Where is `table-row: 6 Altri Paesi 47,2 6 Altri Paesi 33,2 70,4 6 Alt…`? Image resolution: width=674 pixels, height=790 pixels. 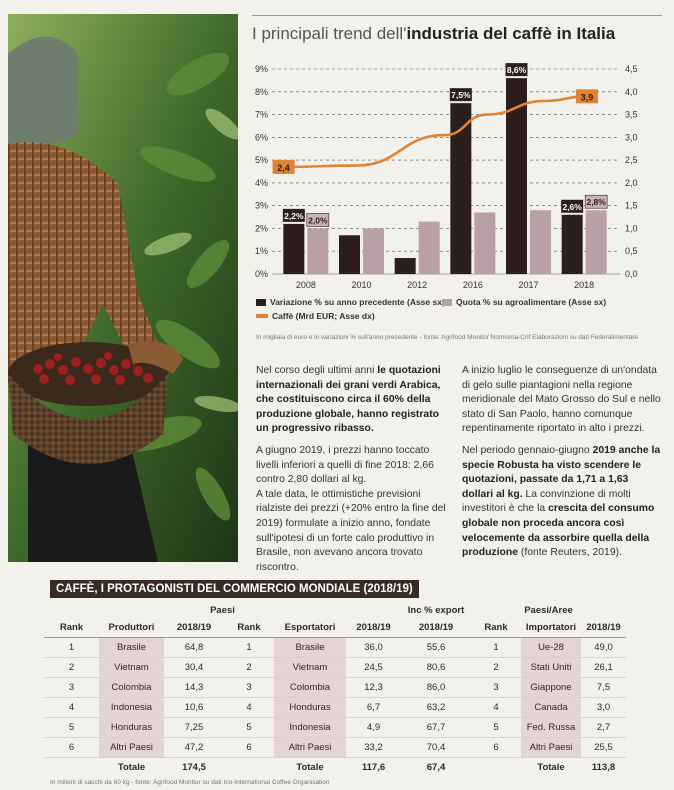
table-row: 6 Altri Paesi 47,2 6 Altri Paesi 33,2 70,4 6 Alt… is located at coordinates (335, 747).